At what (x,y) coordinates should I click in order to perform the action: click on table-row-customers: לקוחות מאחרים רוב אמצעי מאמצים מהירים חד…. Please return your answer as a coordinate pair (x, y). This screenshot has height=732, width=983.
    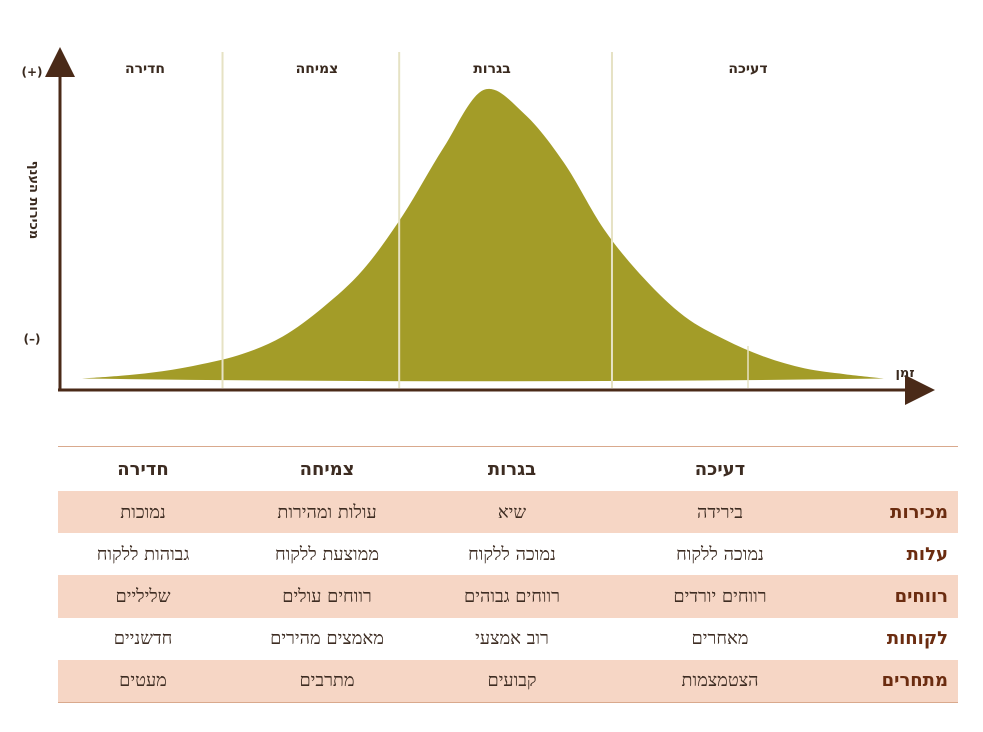
    Looking at the image, I should click on (508, 639).